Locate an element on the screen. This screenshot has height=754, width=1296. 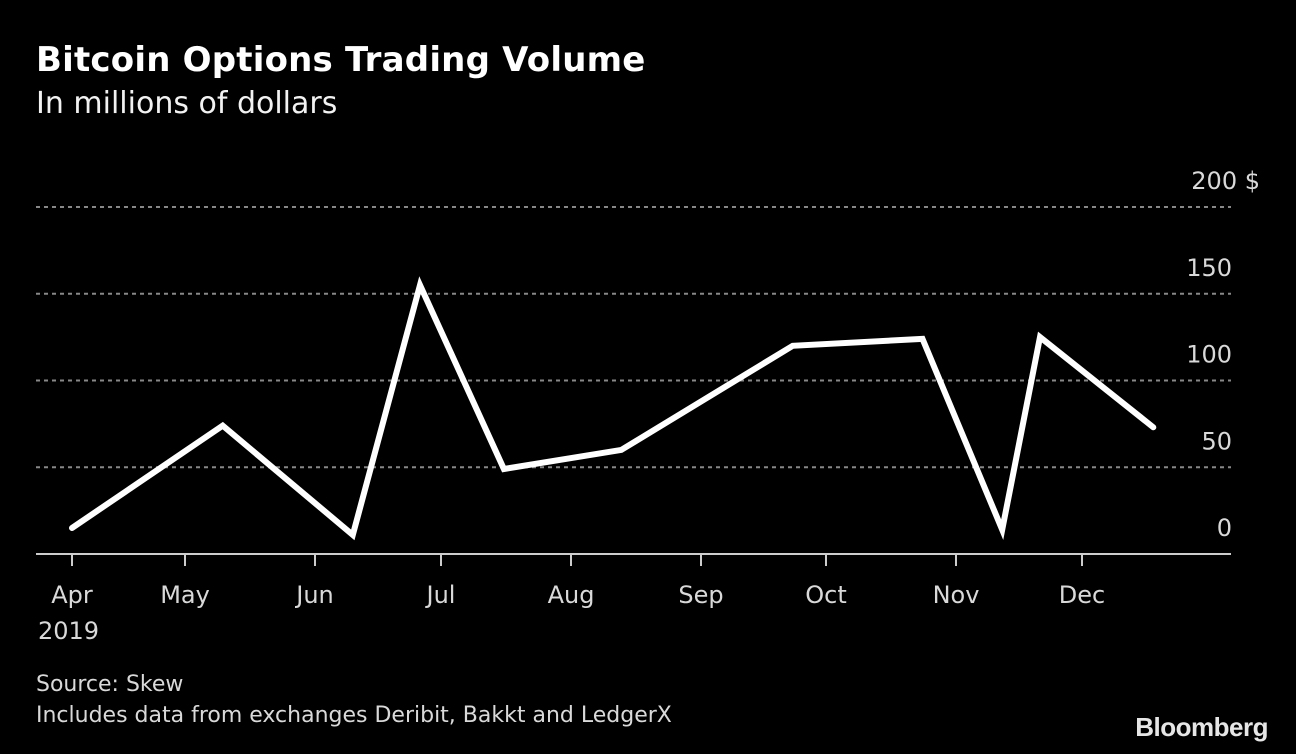
y-axis-labels: 0 50 100 150 200 $ is located at coordinates (1223, 354).